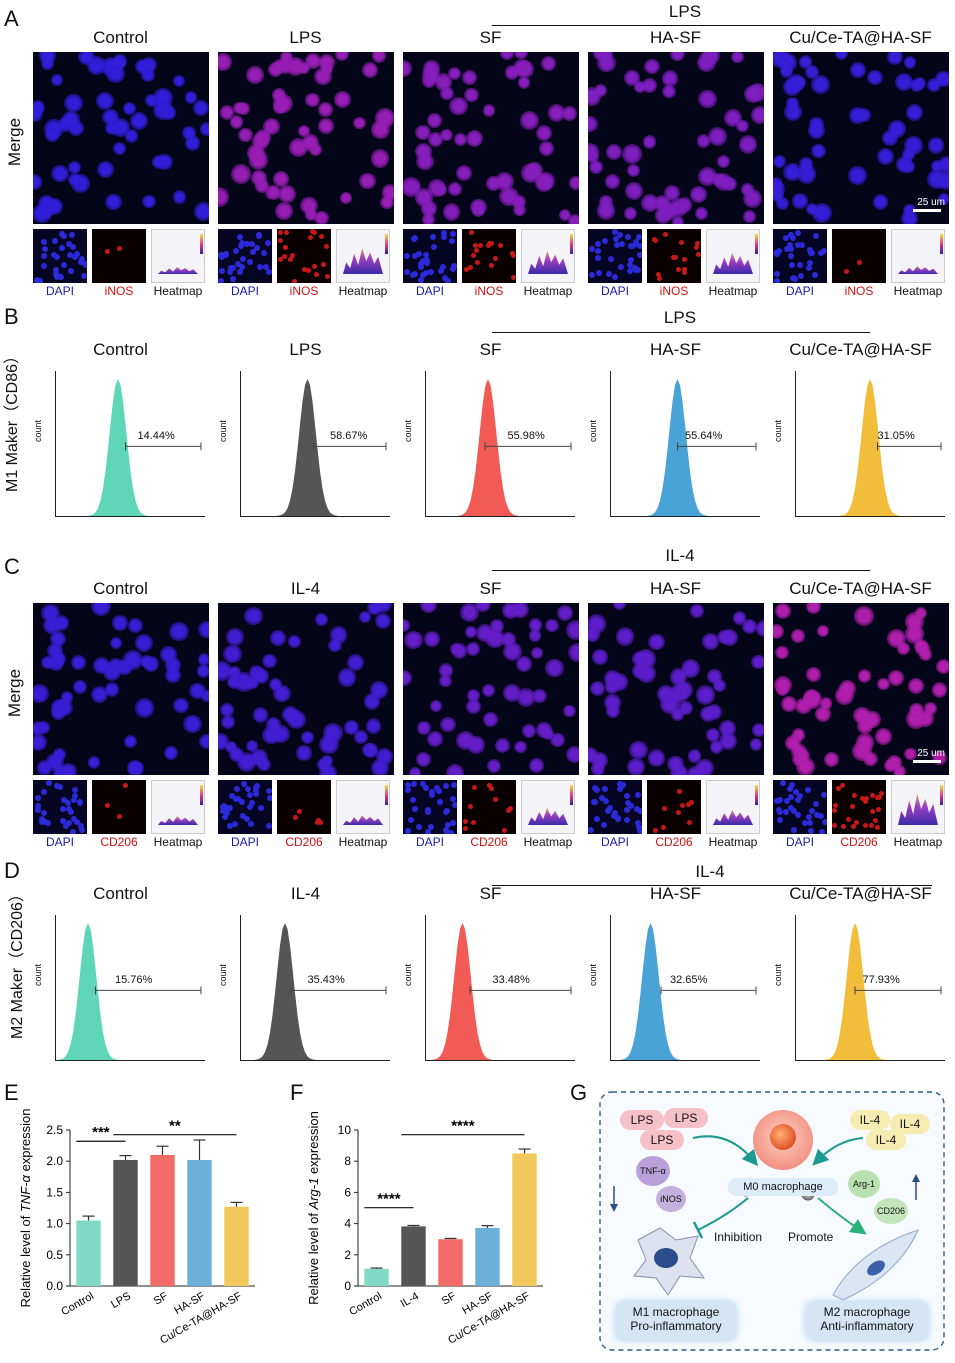  What do you see at coordinates (305, 37) in the screenshot?
I see `panelA-title-1: LPS` at bounding box center [305, 37].